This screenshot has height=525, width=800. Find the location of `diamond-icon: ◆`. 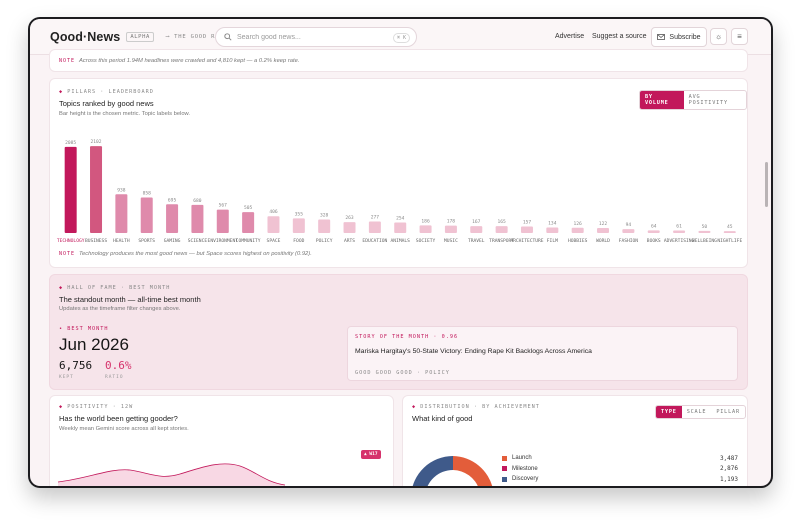

diamond-icon: ◆ is located at coordinates (61, 92).